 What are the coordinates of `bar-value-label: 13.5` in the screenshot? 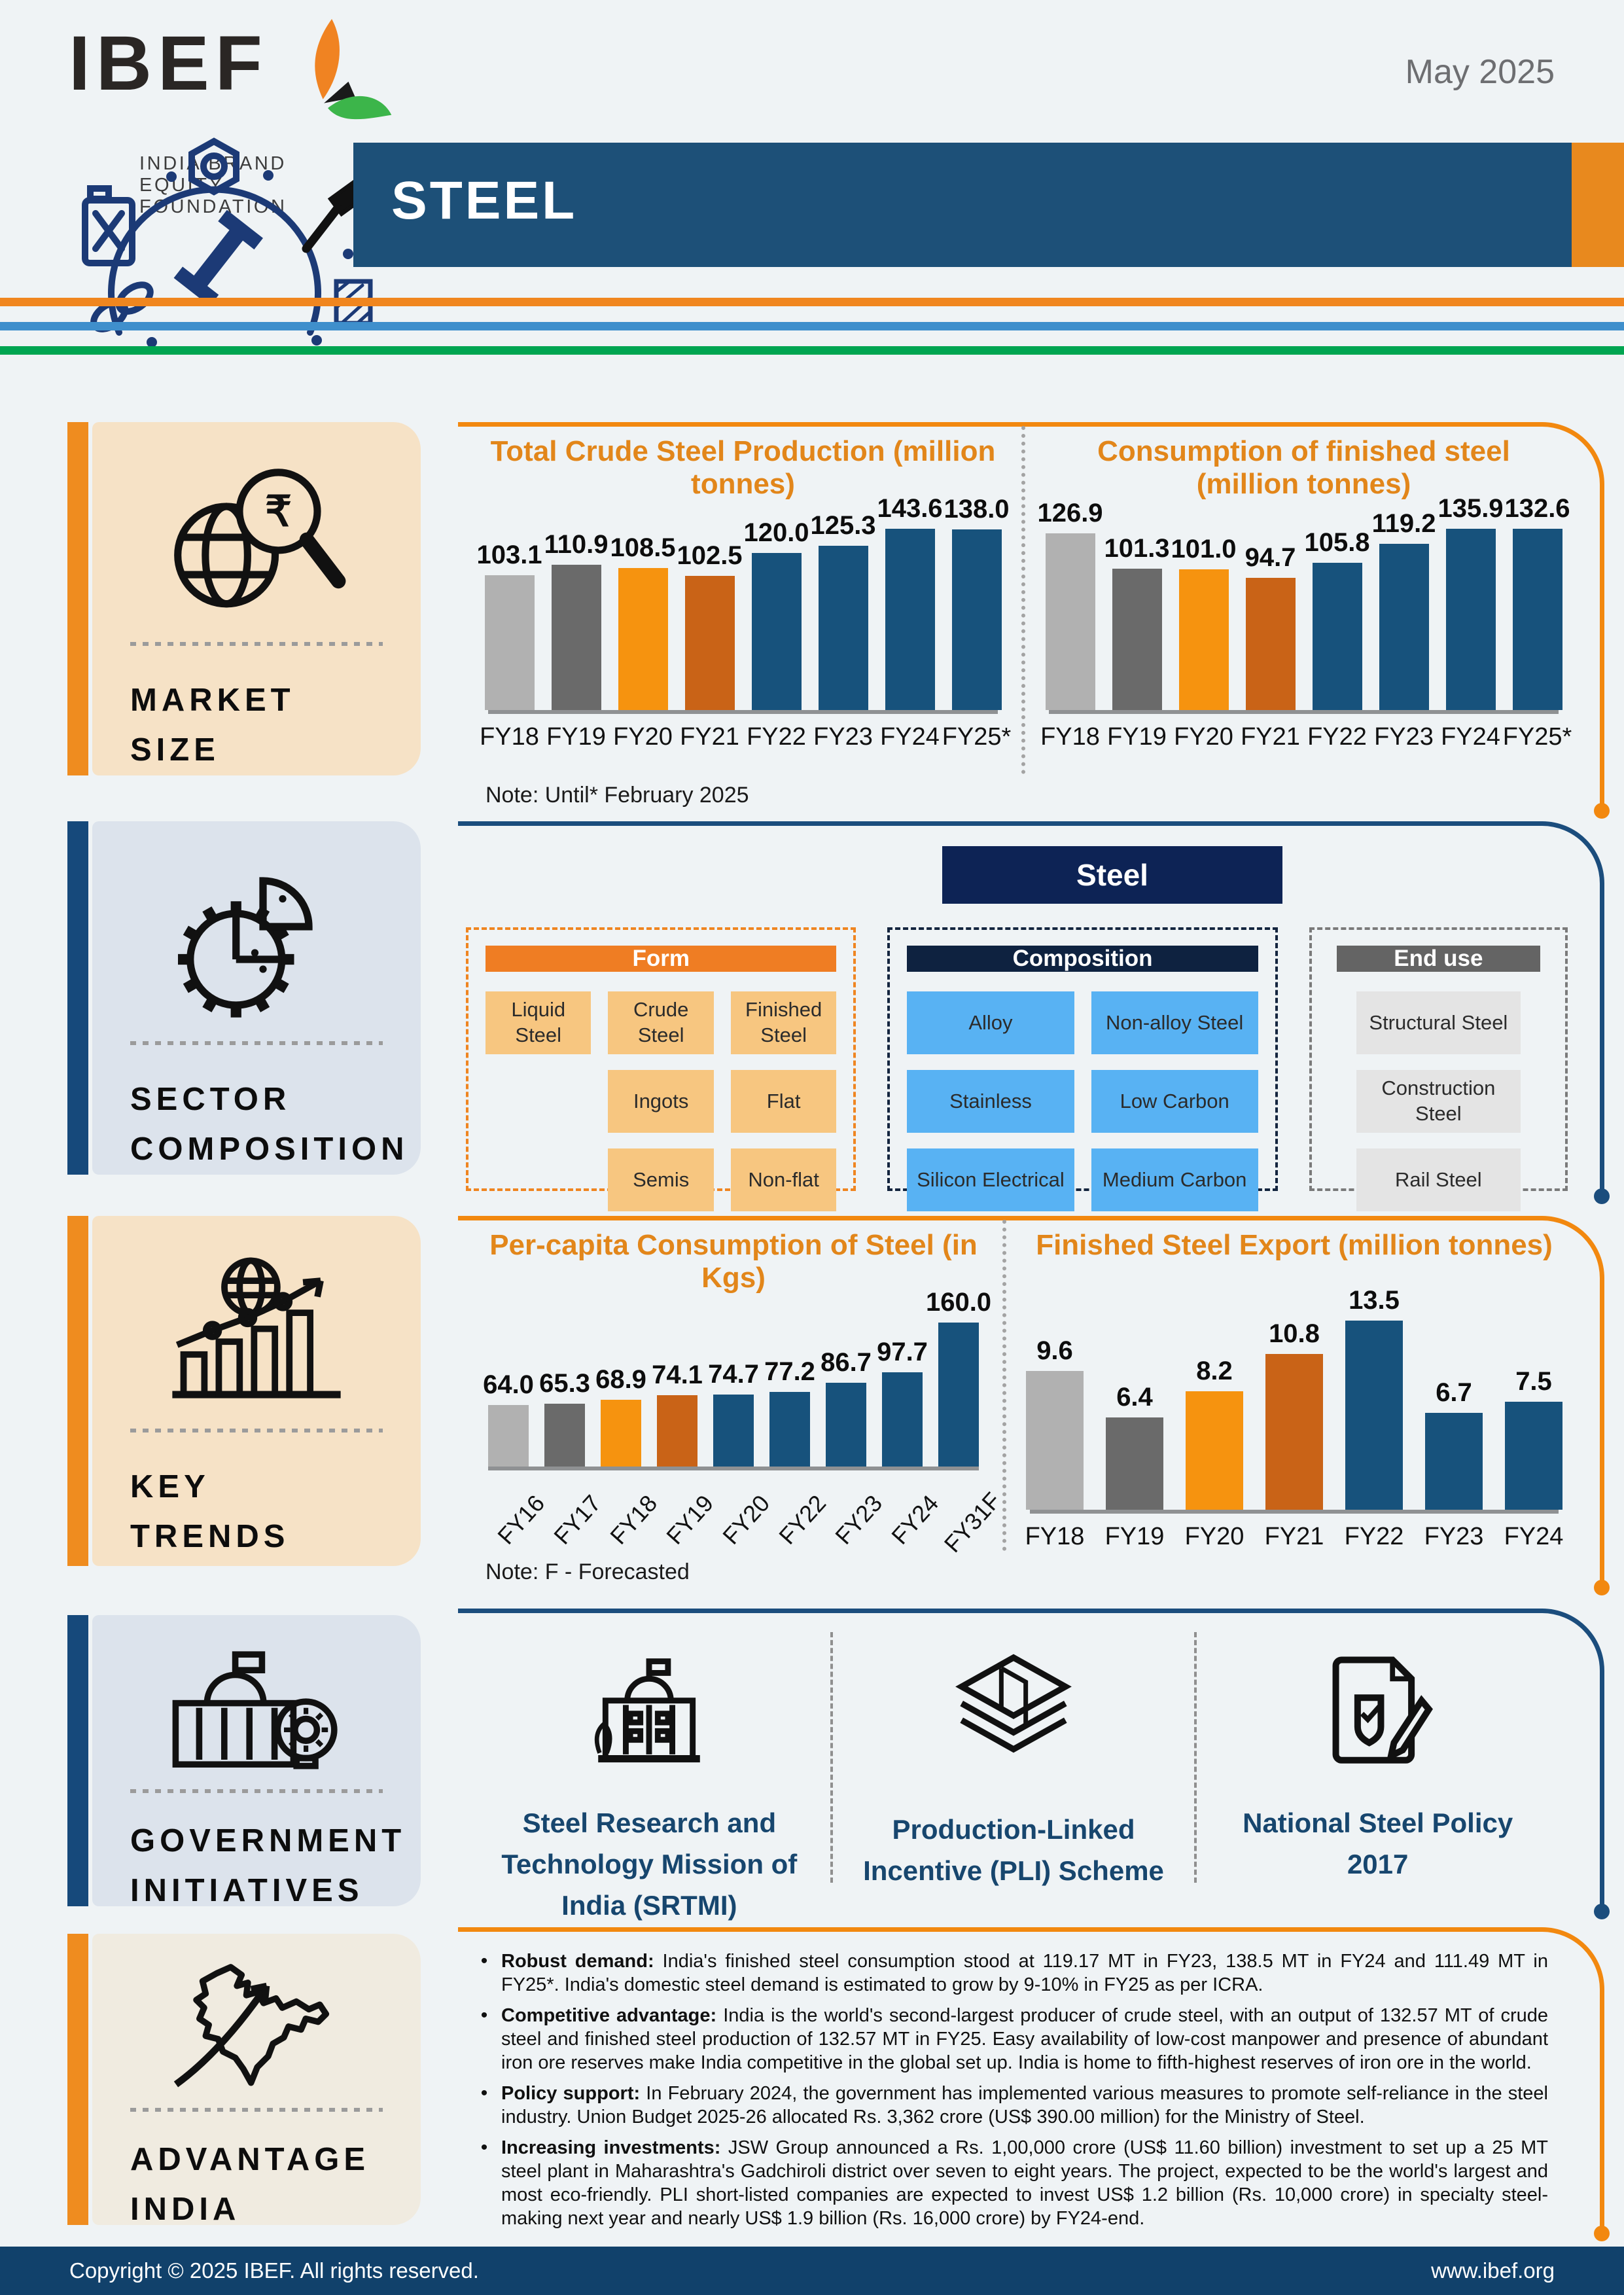 It's located at (1374, 1300).